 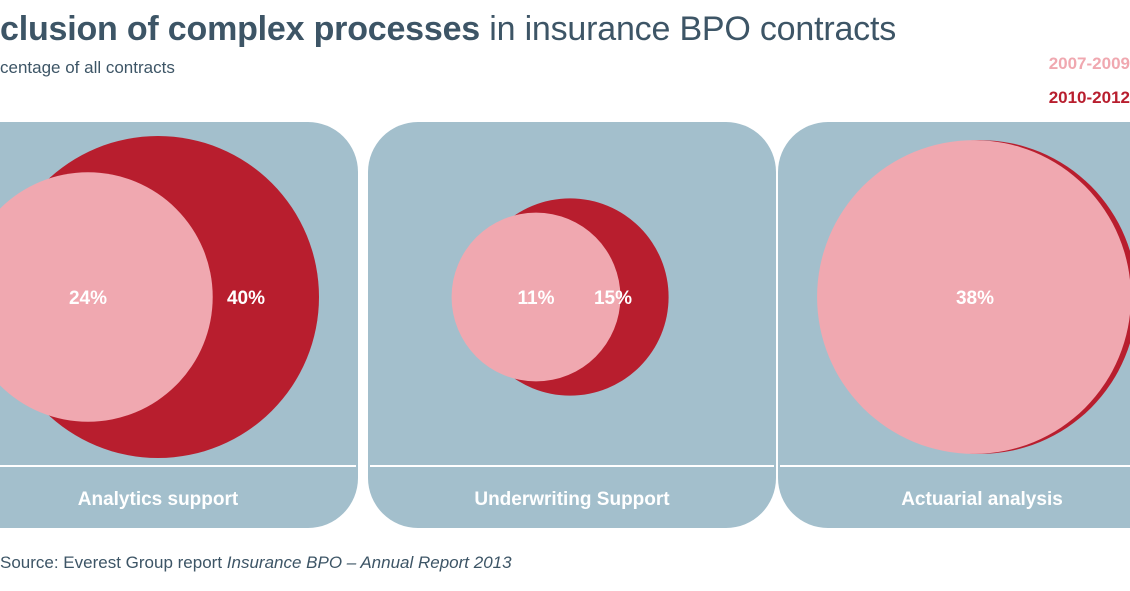 I want to click on category-label-analytics-support: Analytics support, so click(x=158, y=499).